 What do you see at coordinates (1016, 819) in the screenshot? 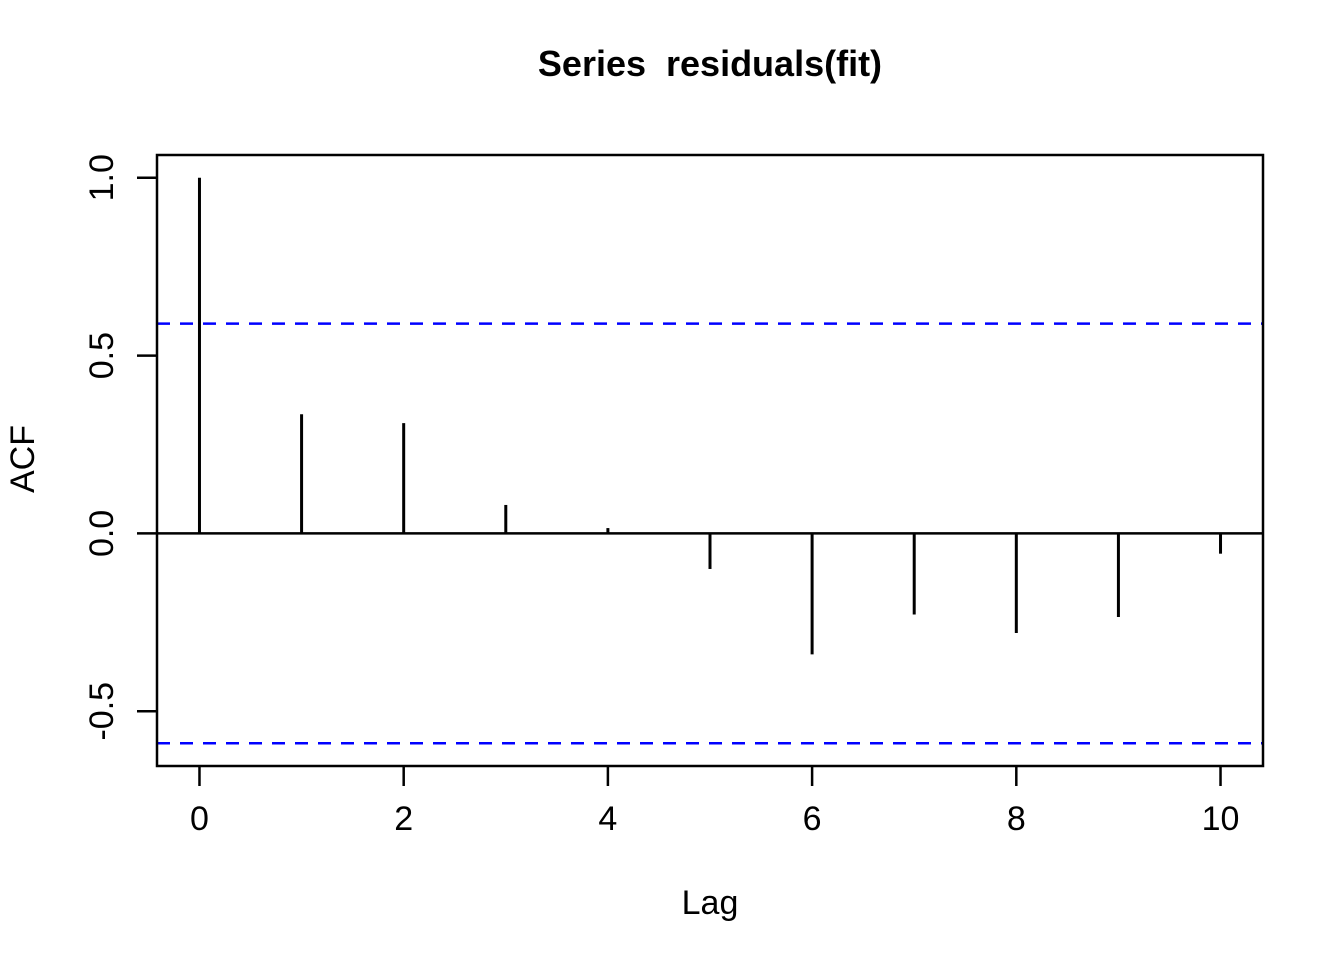
I see `x-tick-label-8: 8` at bounding box center [1016, 819].